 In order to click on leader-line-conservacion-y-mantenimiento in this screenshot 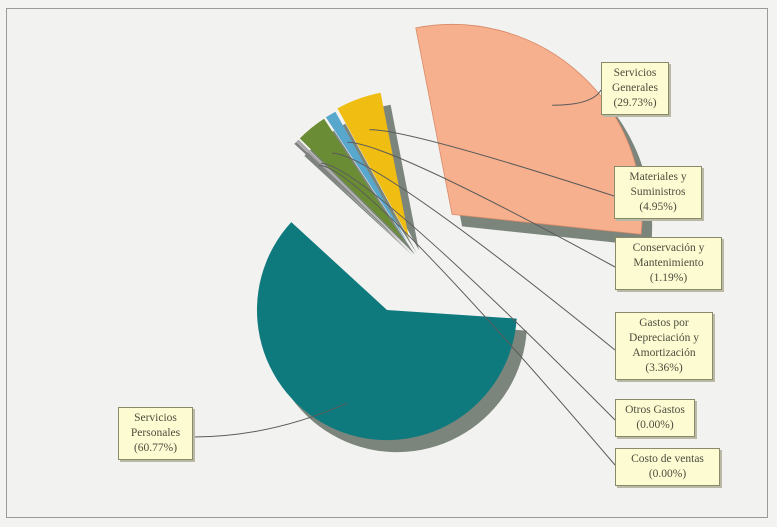, I will do `click(481, 204)`.